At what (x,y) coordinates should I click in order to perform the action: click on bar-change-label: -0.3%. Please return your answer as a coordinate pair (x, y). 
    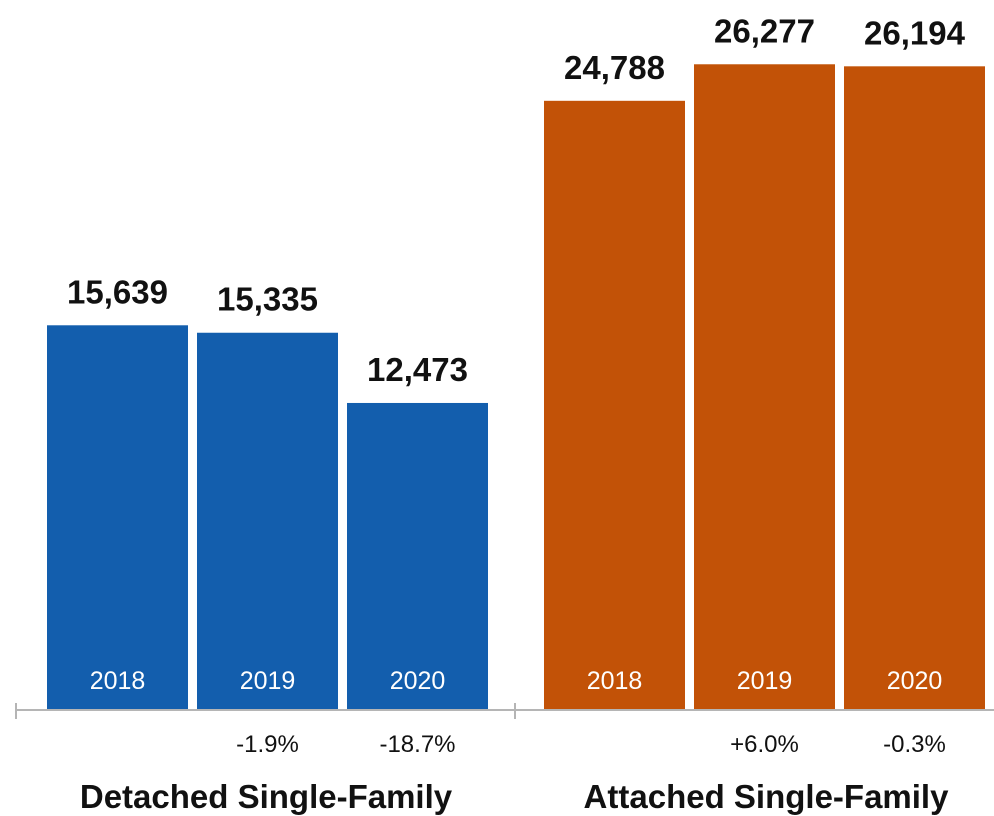
    Looking at the image, I should click on (914, 744).